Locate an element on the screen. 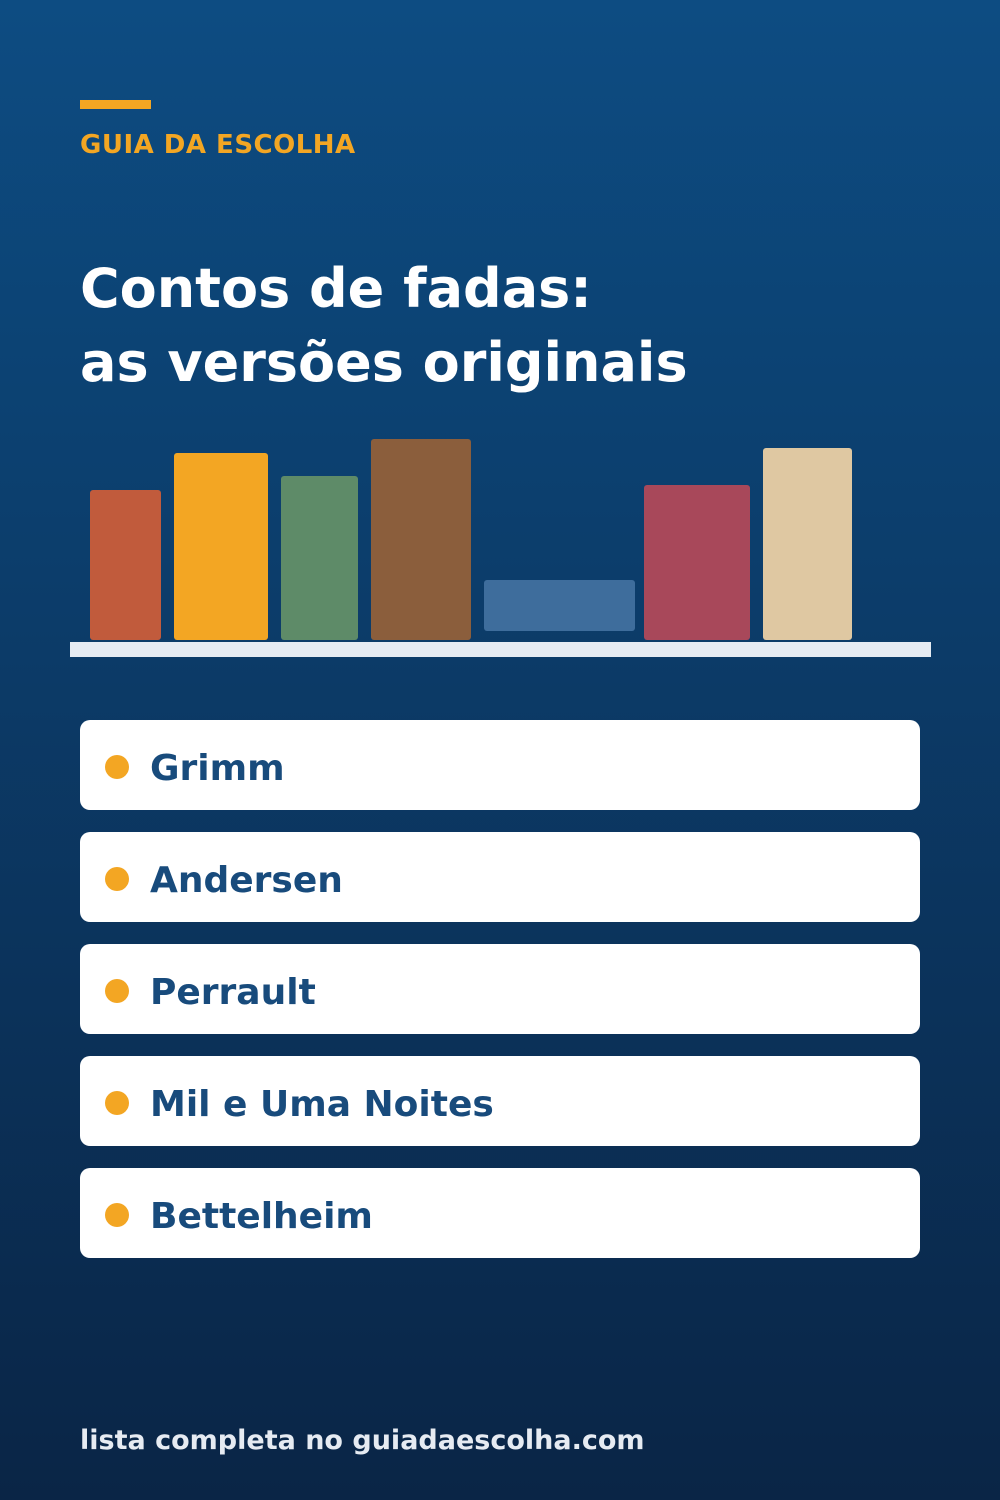  list-item-mil-e-uma-noites: Mil e Uma Noites is located at coordinates (500, 1101).